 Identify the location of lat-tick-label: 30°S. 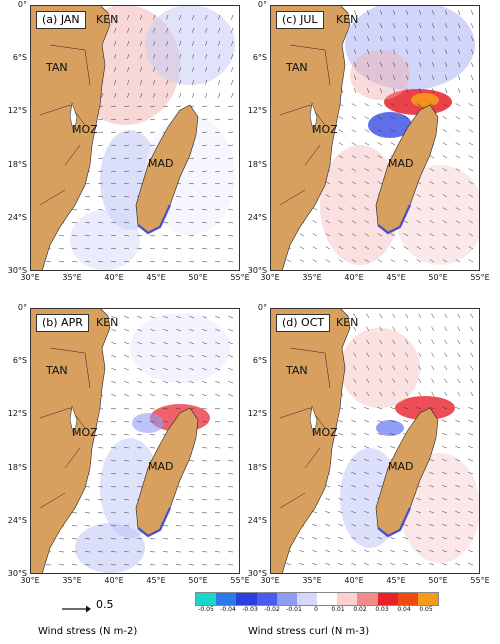
(257, 573).